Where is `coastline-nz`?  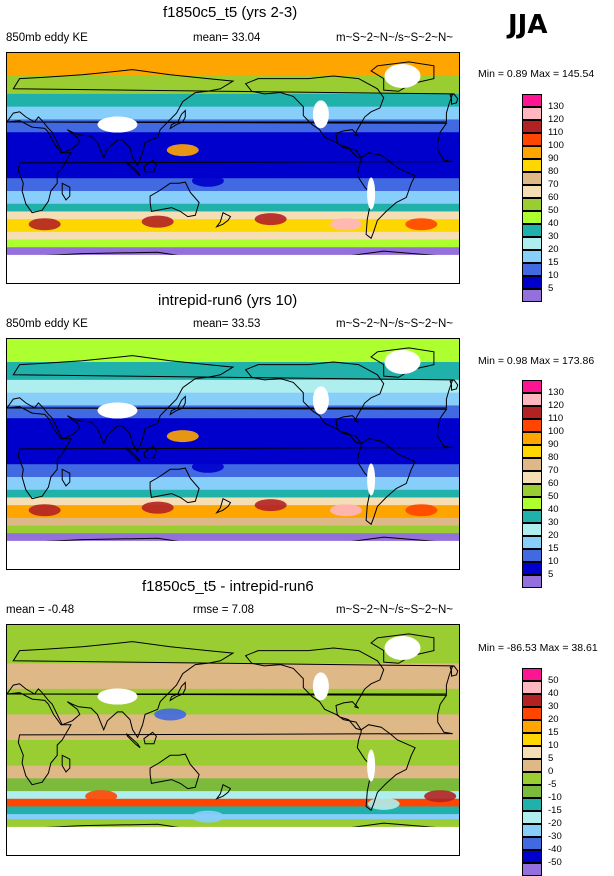 coastline-nz is located at coordinates (223, 219).